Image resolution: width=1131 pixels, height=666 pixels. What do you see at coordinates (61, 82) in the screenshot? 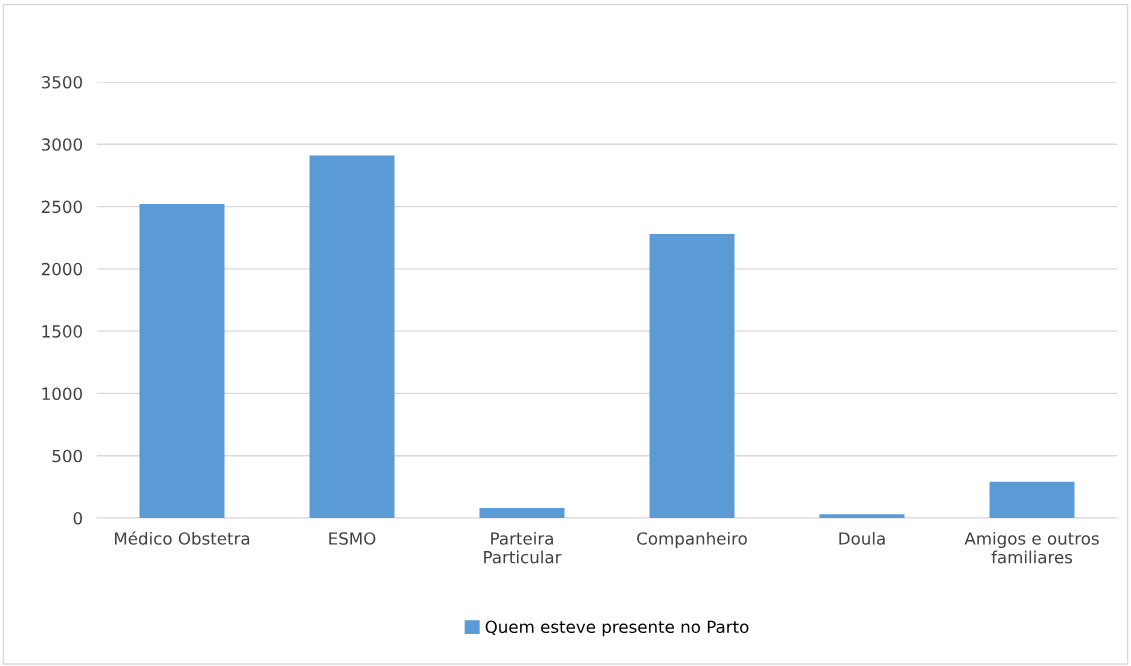
I see `y-tick-label: 3500` at bounding box center [61, 82].